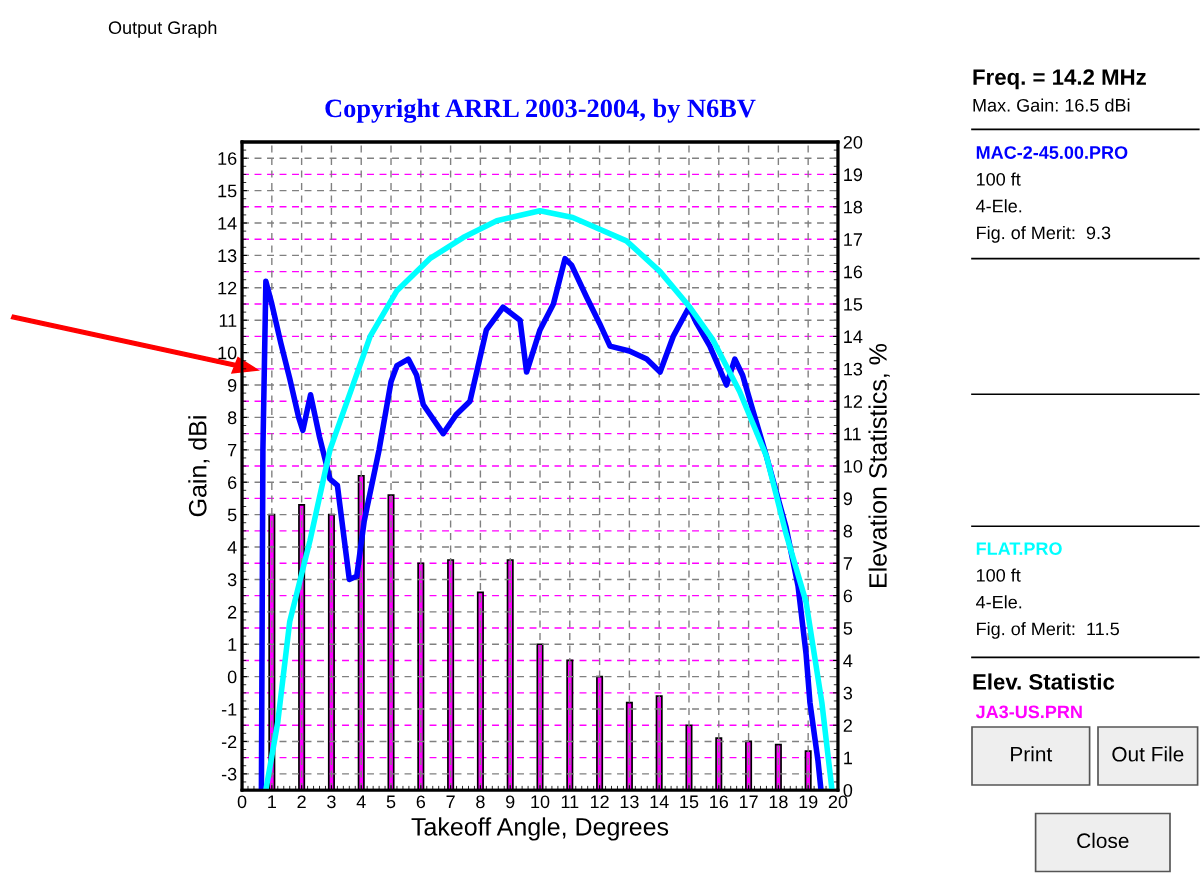 This screenshot has width=1200, height=892. What do you see at coordinates (391, 802) in the screenshot?
I see `x-tick-label: 5` at bounding box center [391, 802].